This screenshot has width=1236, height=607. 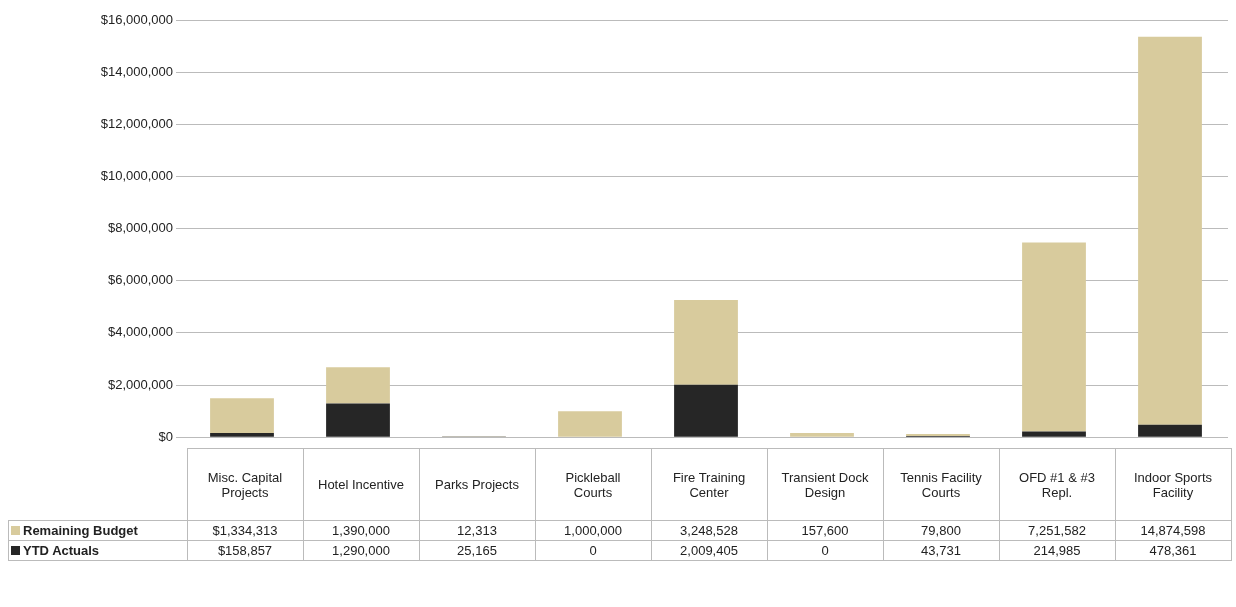 I want to click on data-label: 478,361, so click(x=1173, y=550).